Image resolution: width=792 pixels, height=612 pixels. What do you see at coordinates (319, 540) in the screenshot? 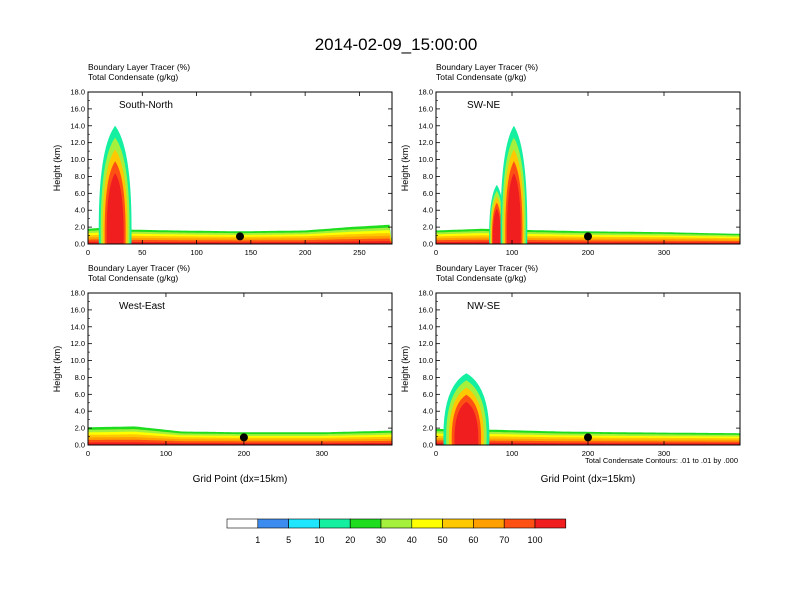
I see `colorbar-label: 10` at bounding box center [319, 540].